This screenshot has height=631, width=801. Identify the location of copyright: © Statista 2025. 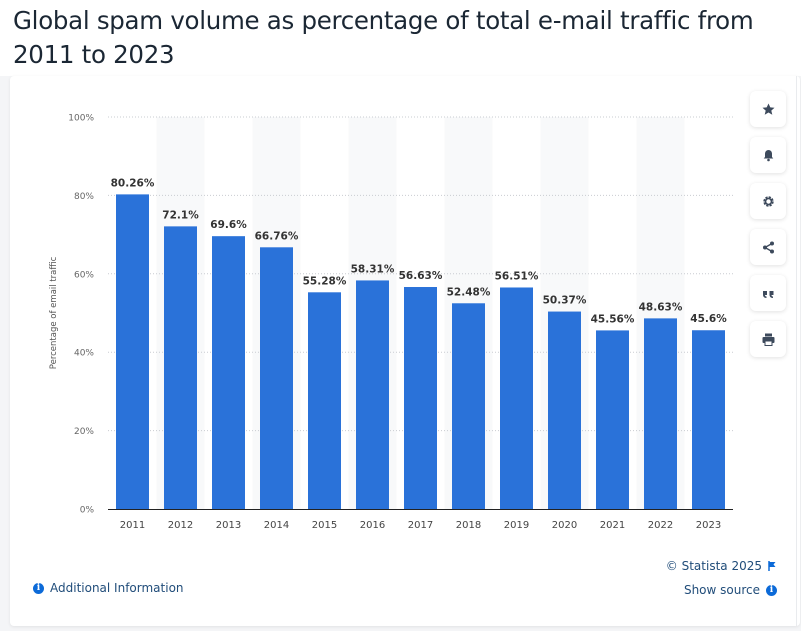
(721, 566).